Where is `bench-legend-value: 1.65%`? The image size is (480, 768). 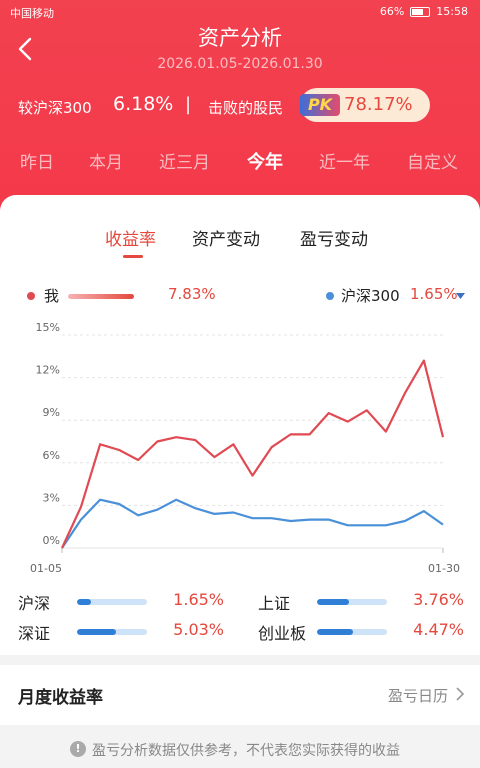 bench-legend-value: 1.65% is located at coordinates (434, 294).